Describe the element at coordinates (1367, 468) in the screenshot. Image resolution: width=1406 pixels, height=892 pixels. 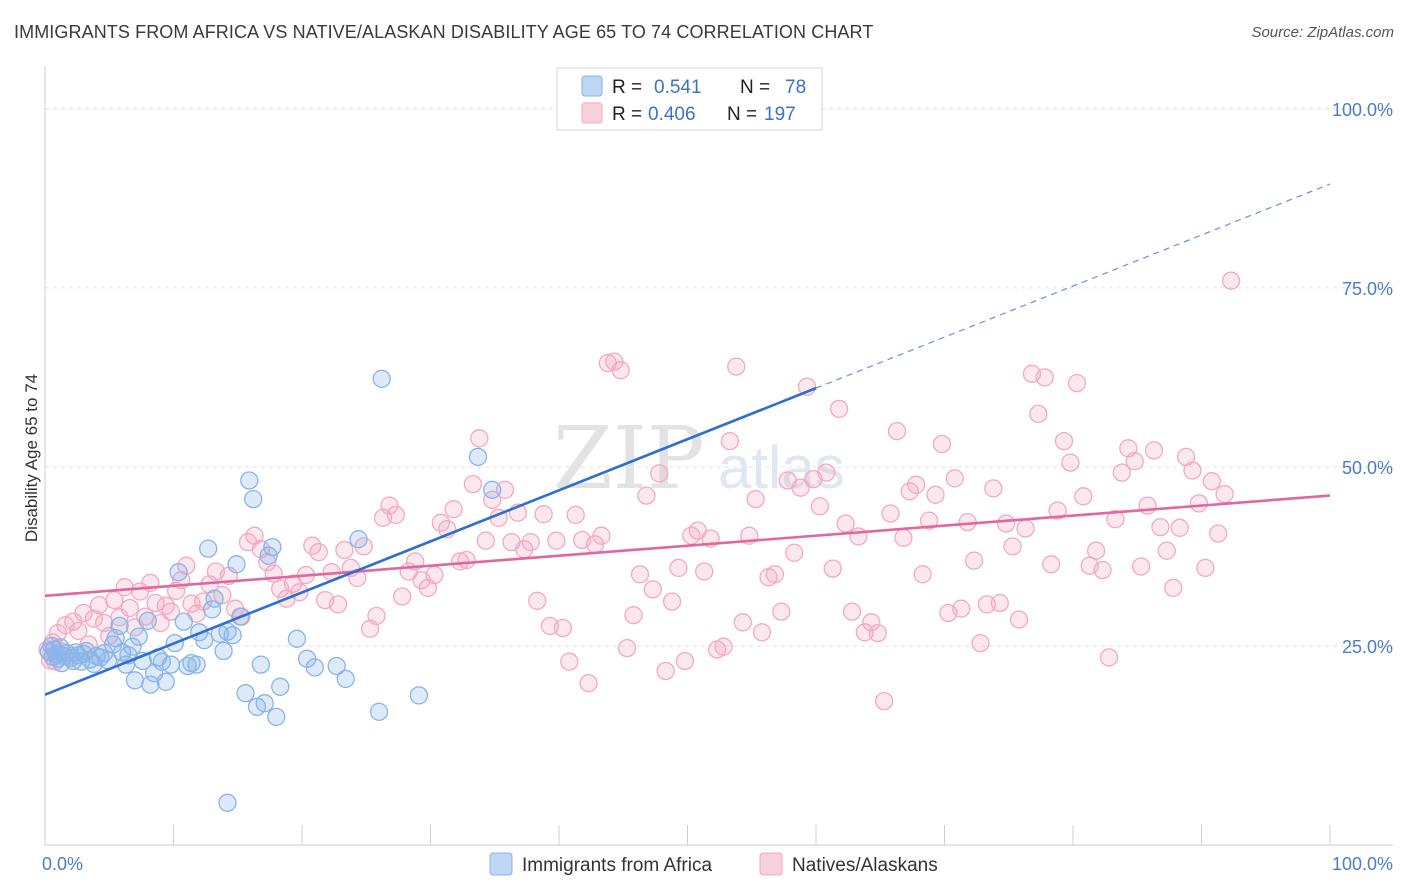
I see `y-tick-label: 50.0%` at that location.